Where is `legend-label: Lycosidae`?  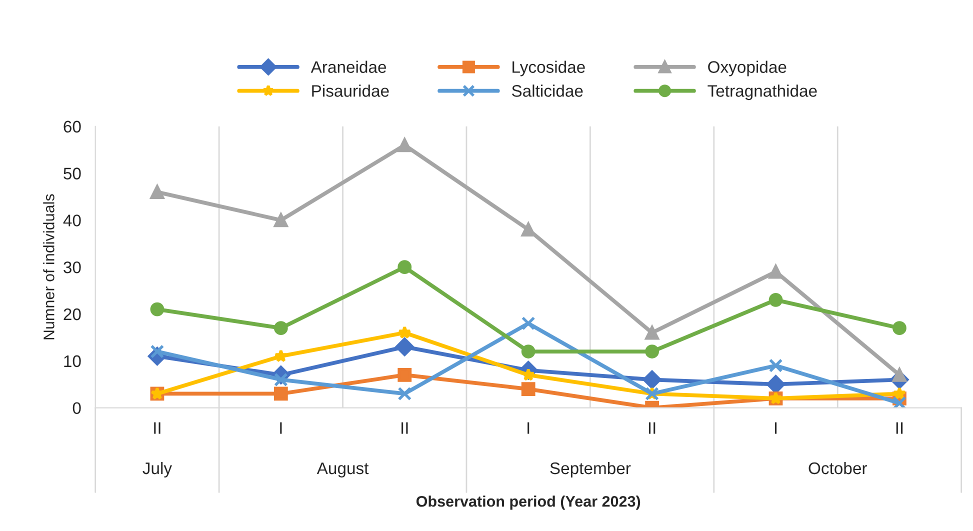 legend-label: Lycosidae is located at coordinates (548, 68).